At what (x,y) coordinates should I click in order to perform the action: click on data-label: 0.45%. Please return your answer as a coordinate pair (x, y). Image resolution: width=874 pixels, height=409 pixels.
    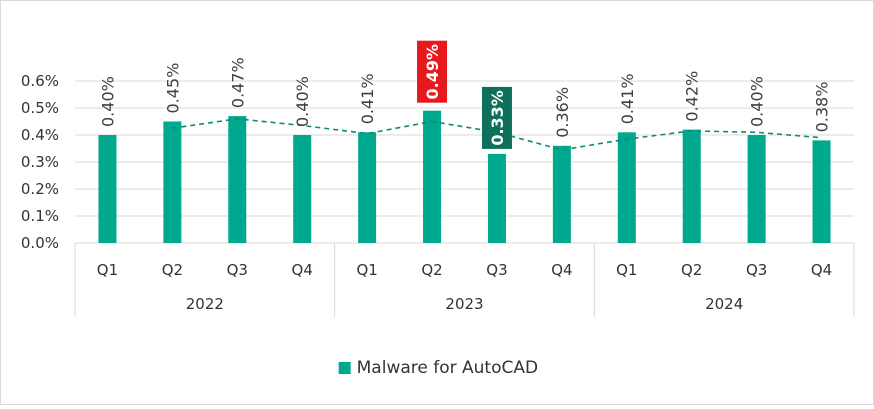
    Looking at the image, I should click on (172, 88).